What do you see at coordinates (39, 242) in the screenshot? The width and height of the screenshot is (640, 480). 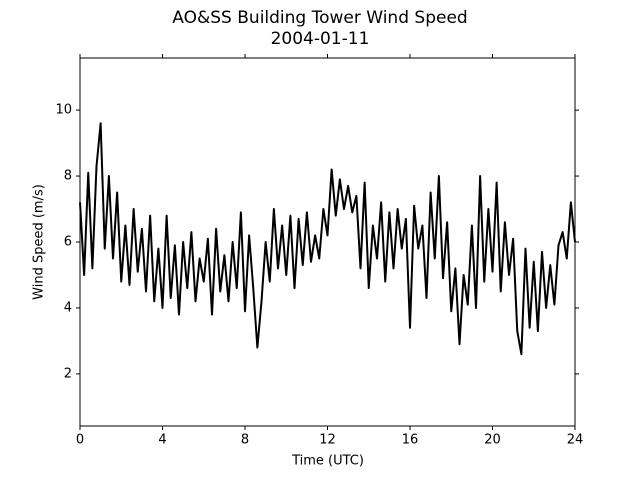 I see `y-axis-label: Wind Speed (m/s)` at bounding box center [39, 242].